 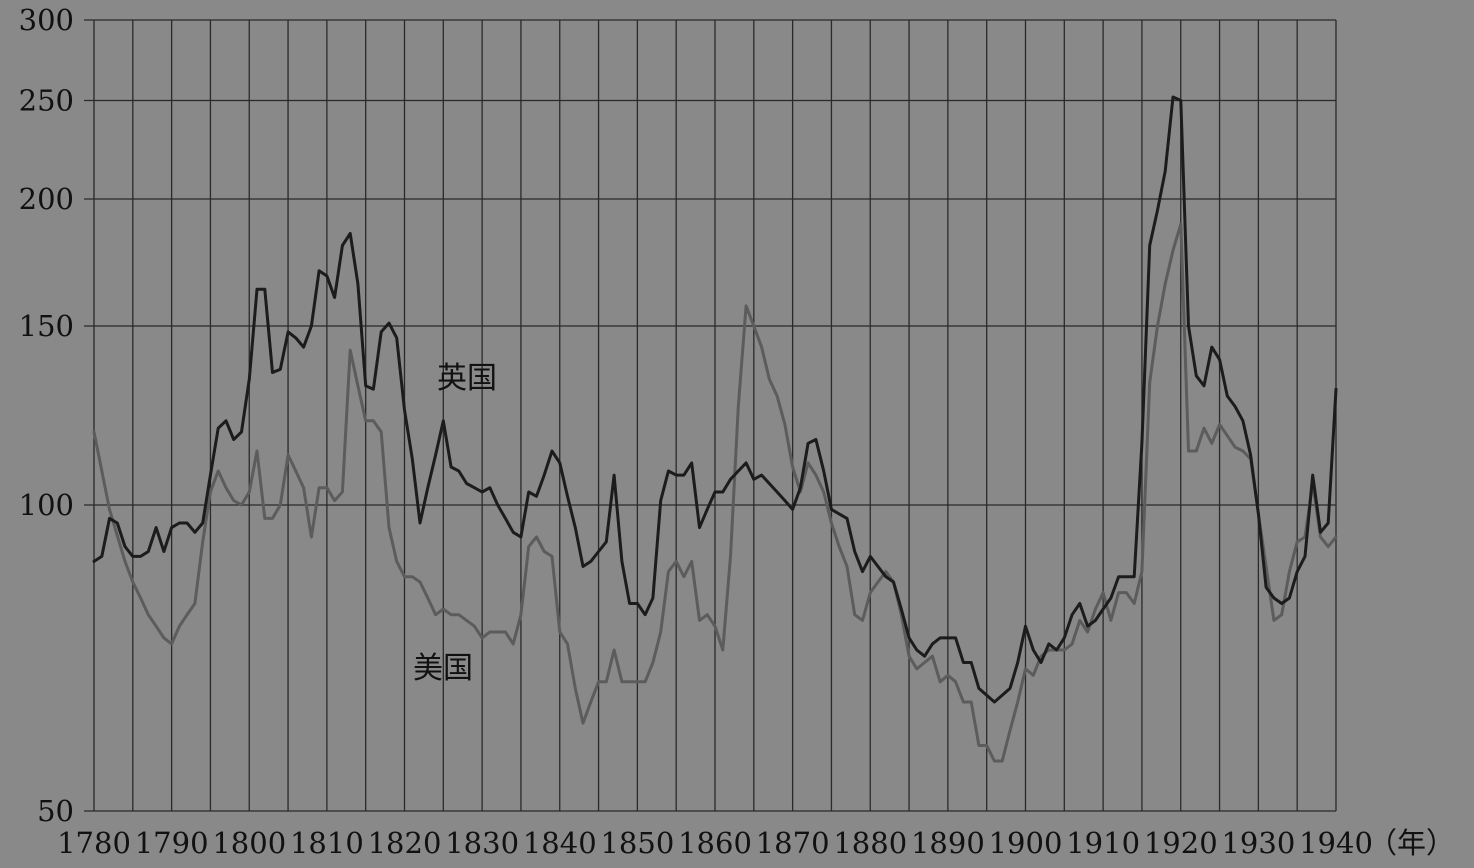 I want to click on y-tick-label: 150, so click(x=46, y=326).